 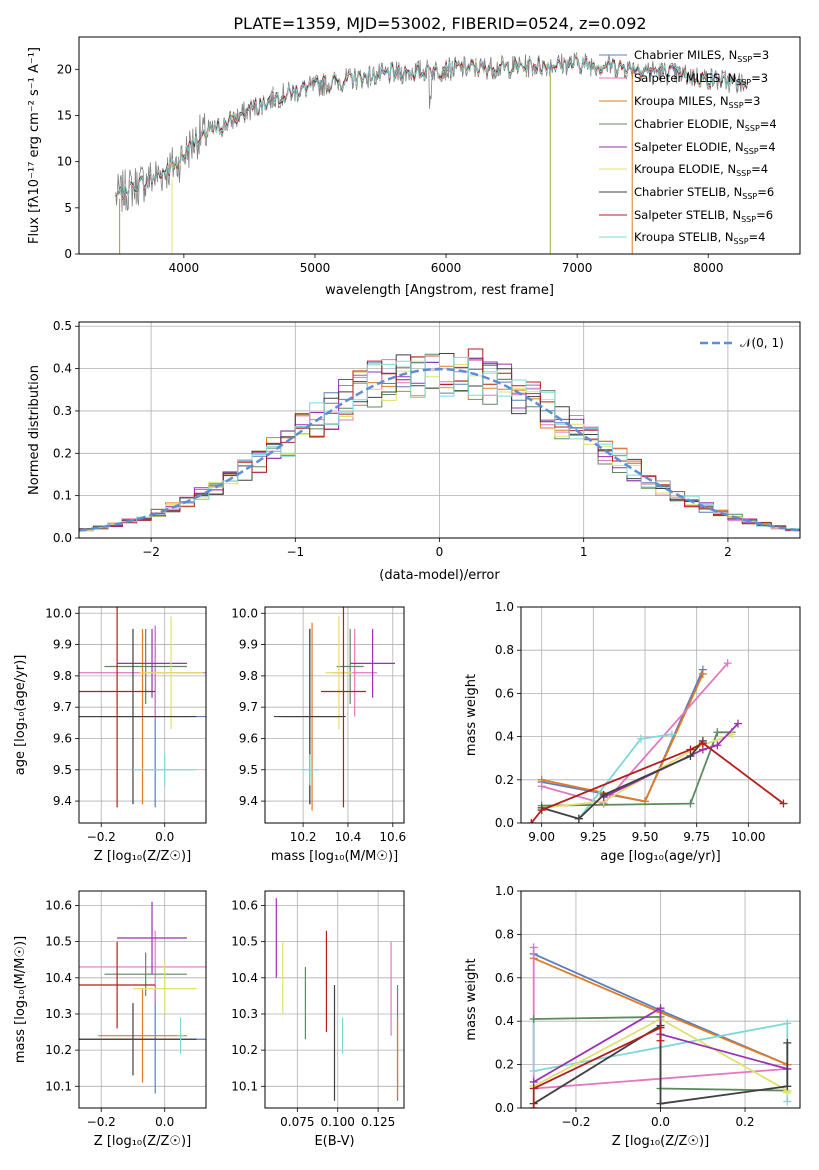 What do you see at coordinates (728, 552) in the screenshot?
I see `x-tick-label: 2` at bounding box center [728, 552].